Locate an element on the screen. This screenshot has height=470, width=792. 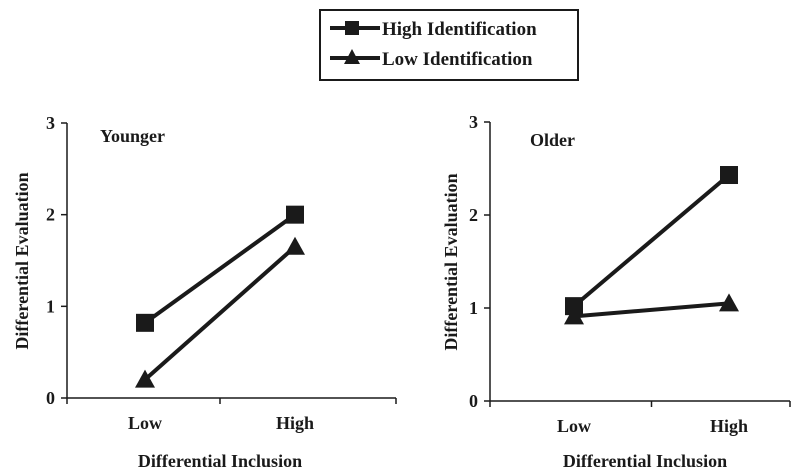
legend-item-high-identification: High Identification is located at coordinates (433, 29).